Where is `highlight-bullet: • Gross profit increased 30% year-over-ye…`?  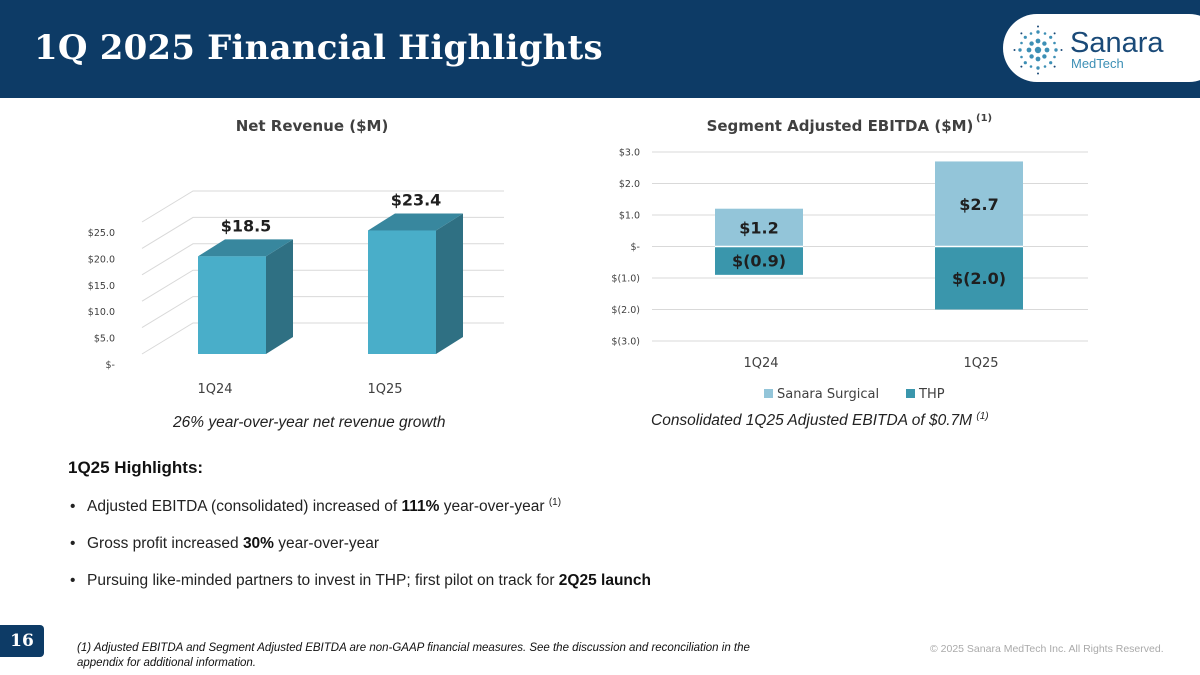
highlight-bullet: • Gross profit increased 30% year-over-ye… is located at coordinates (224, 544).